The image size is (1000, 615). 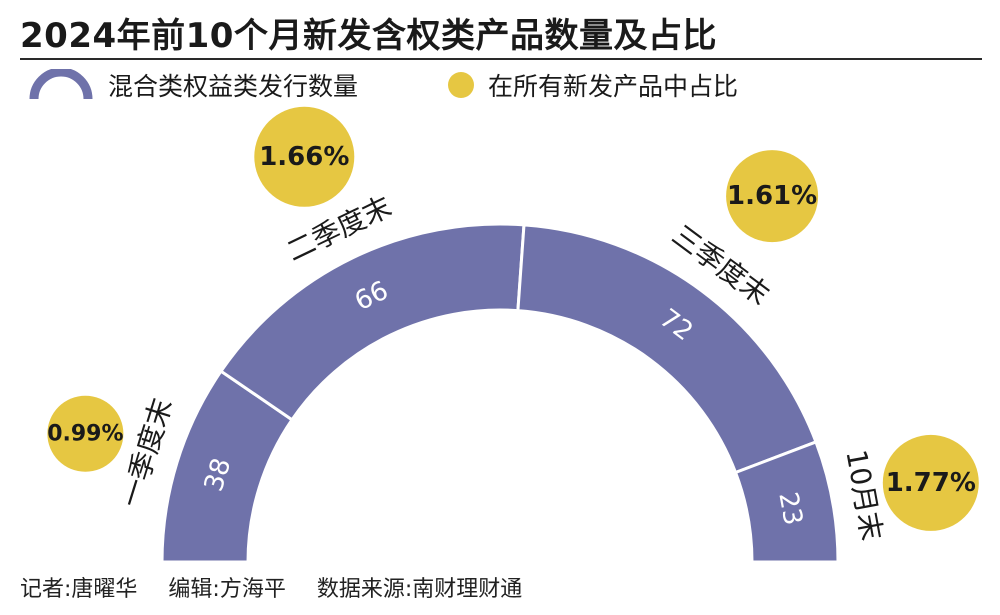 I want to click on footer-editor: 编辑:方海平, so click(x=227, y=589).